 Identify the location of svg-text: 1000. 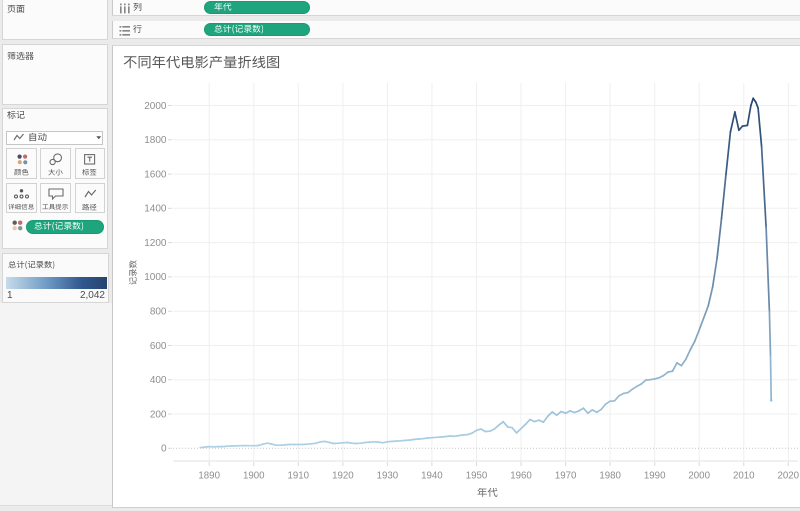
(155, 277).